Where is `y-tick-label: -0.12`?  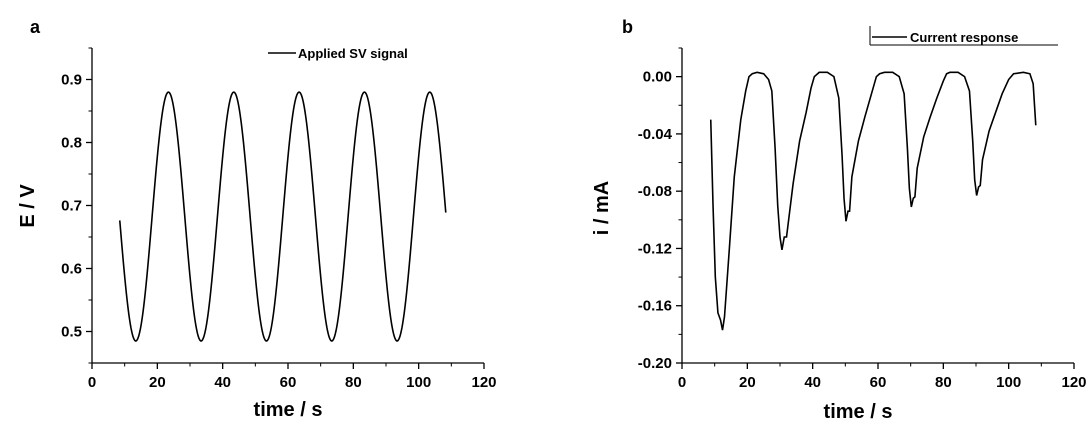 y-tick-label: -0.12 is located at coordinates (655, 248).